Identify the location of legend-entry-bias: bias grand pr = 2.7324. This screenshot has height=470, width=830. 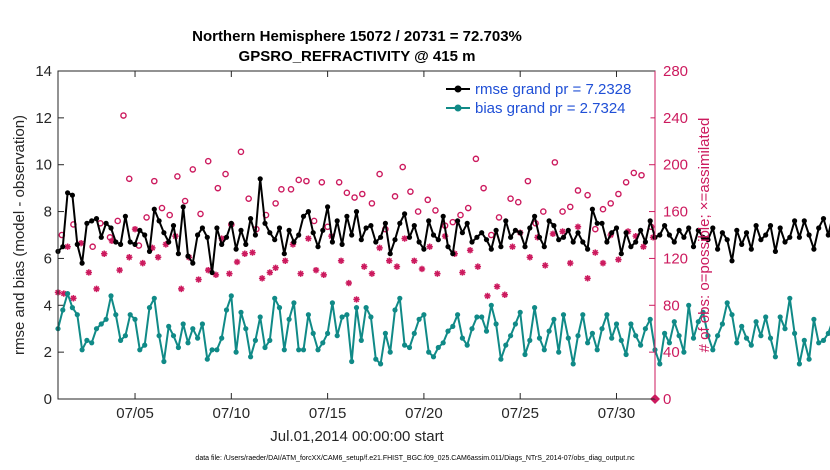
(536, 108).